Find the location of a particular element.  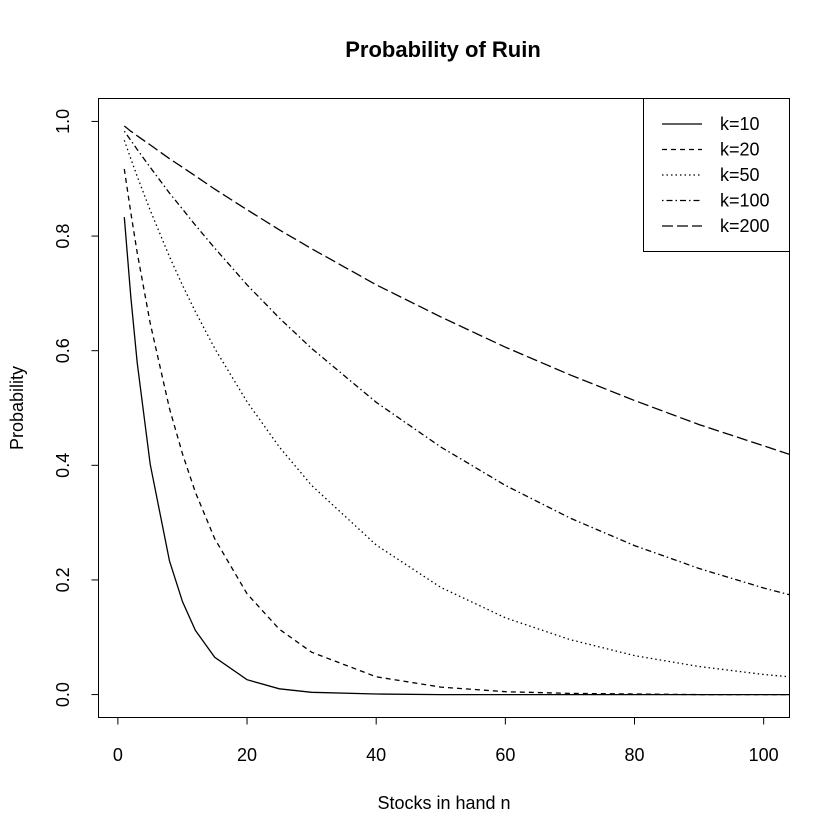

x-tick-label: 80 is located at coordinates (634, 755).